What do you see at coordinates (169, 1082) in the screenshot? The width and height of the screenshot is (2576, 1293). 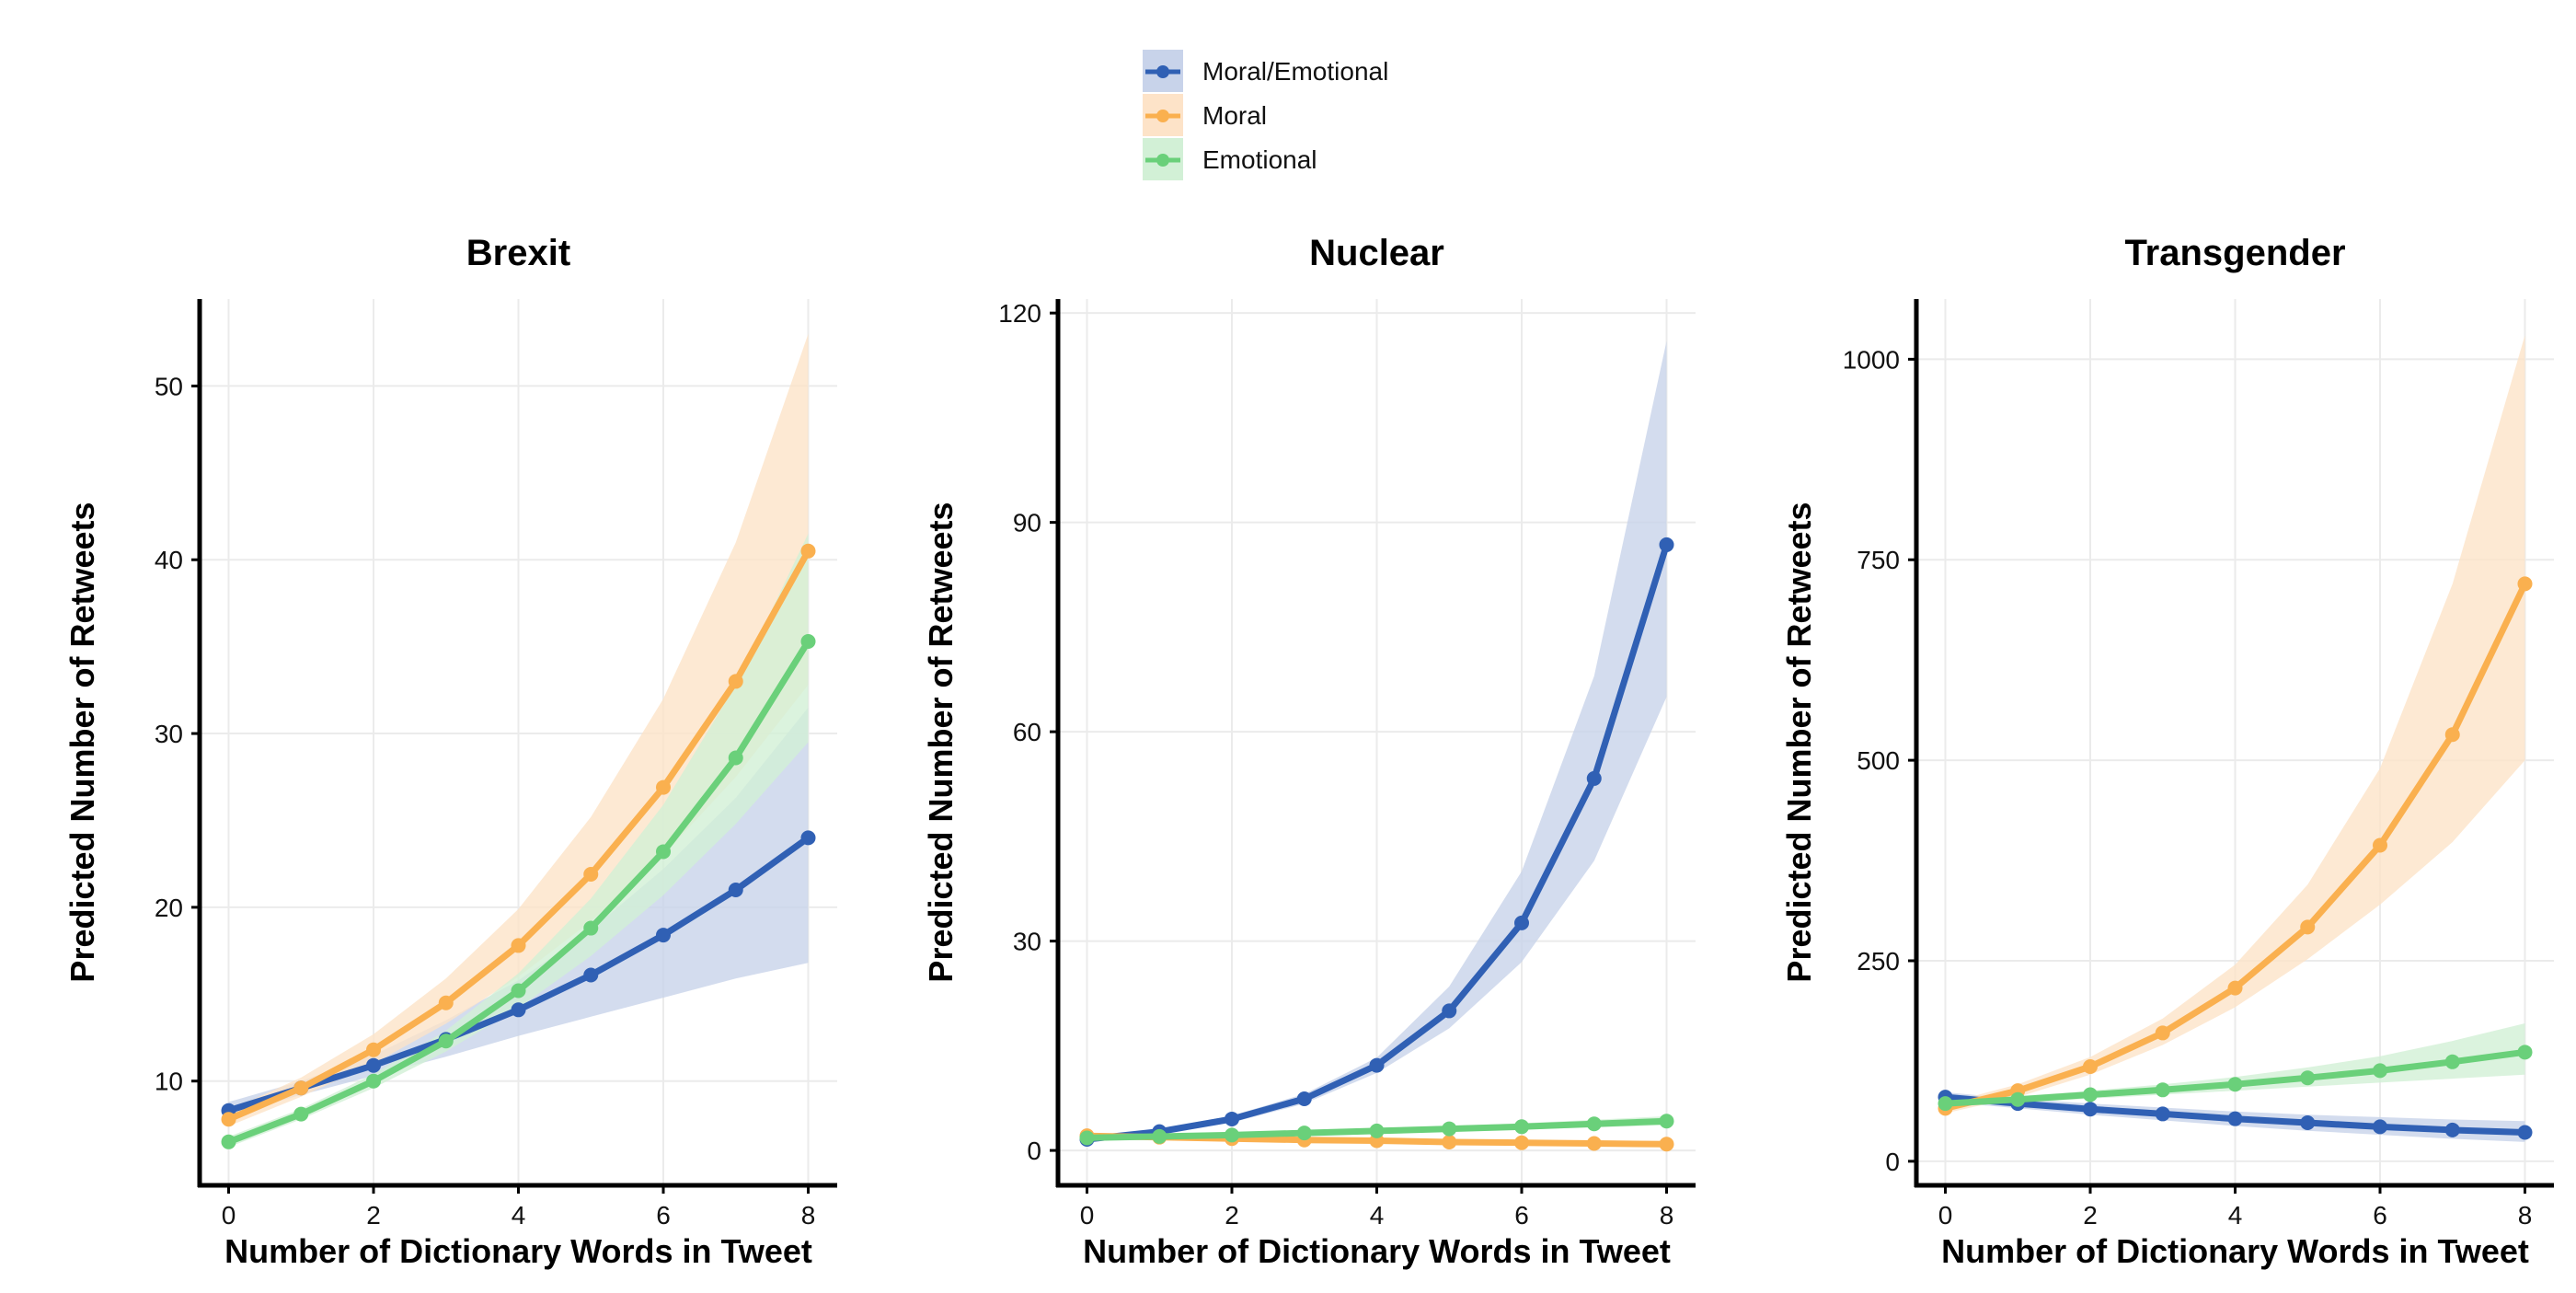 I see `y-tick-label: 10` at bounding box center [169, 1082].